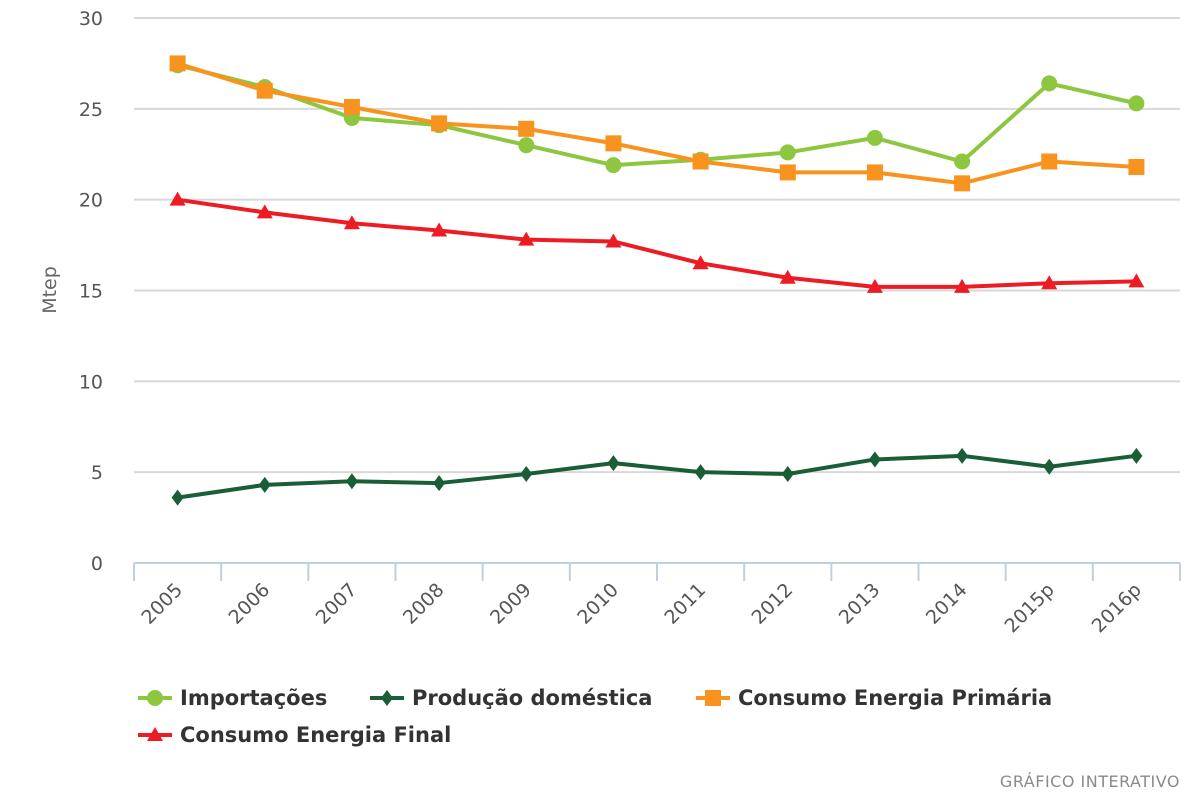  I want to click on x-tick-label: 2008, so click(424, 604).